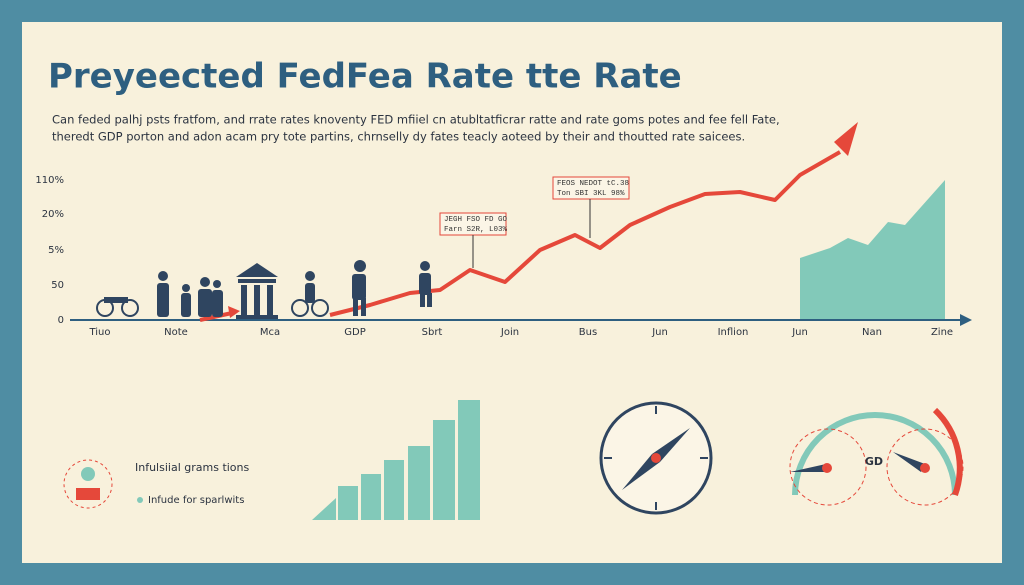 The width and height of the screenshot is (1024, 585). Describe the element at coordinates (176, 332) in the screenshot. I see `x-axis-label: Note` at that location.